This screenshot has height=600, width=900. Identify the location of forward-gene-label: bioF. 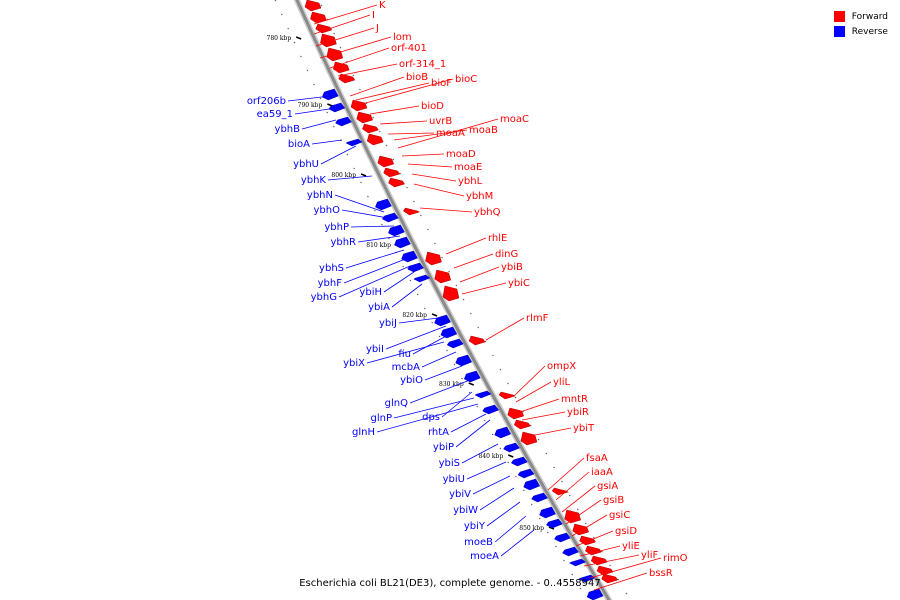
(441, 83).